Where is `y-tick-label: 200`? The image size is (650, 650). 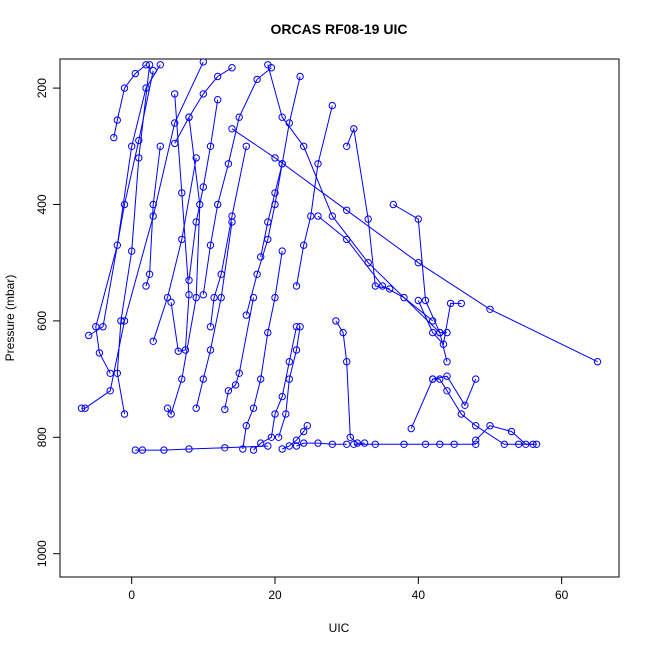
y-tick-label: 200 is located at coordinates (42, 88).